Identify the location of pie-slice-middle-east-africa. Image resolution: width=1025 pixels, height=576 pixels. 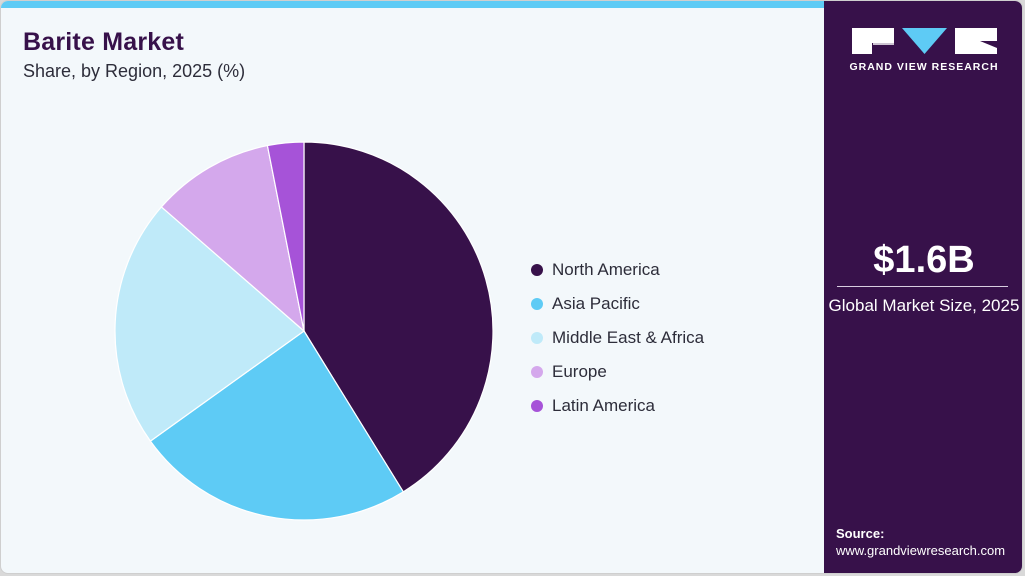
(209, 324).